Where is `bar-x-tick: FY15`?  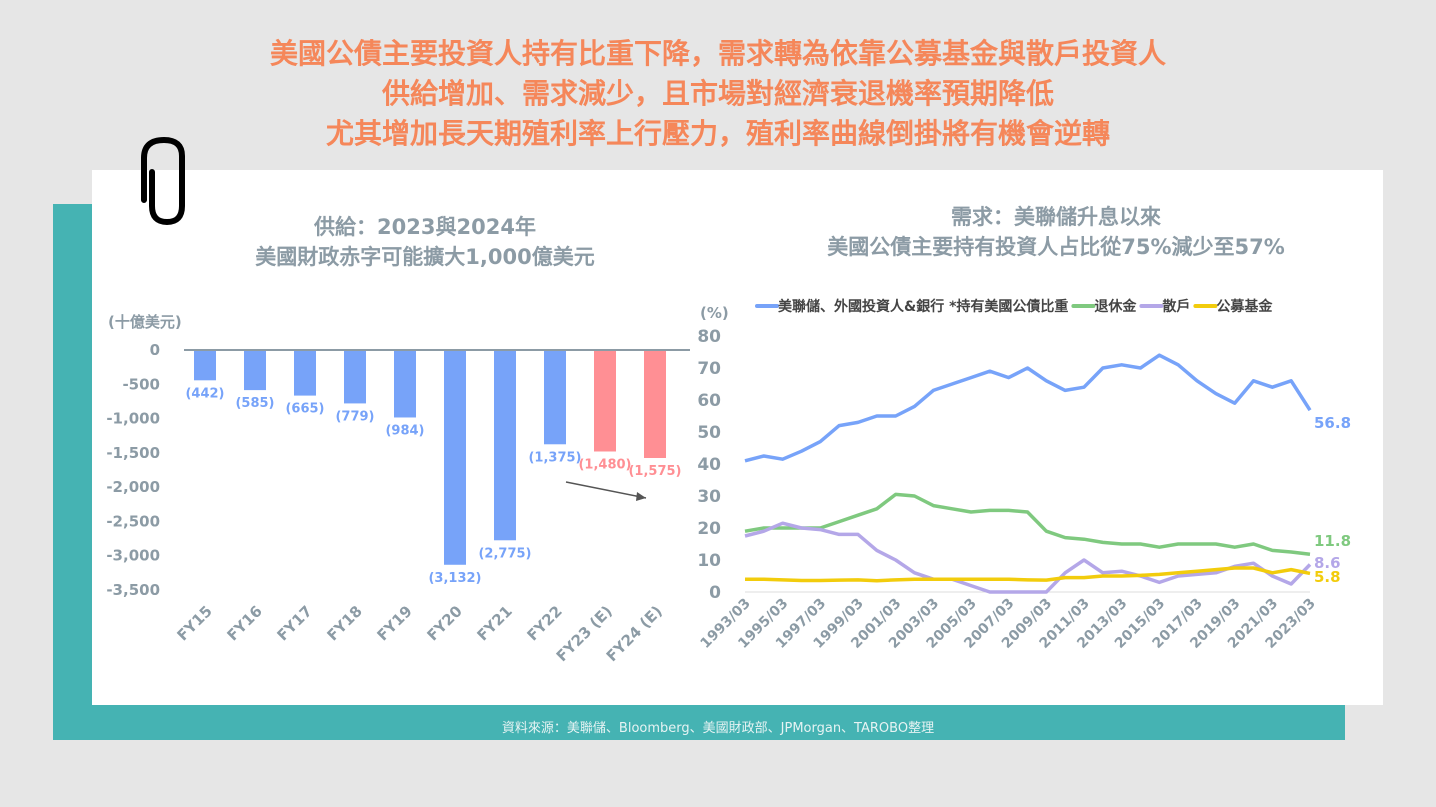
bar-x-tick: FY15 is located at coordinates (194, 623).